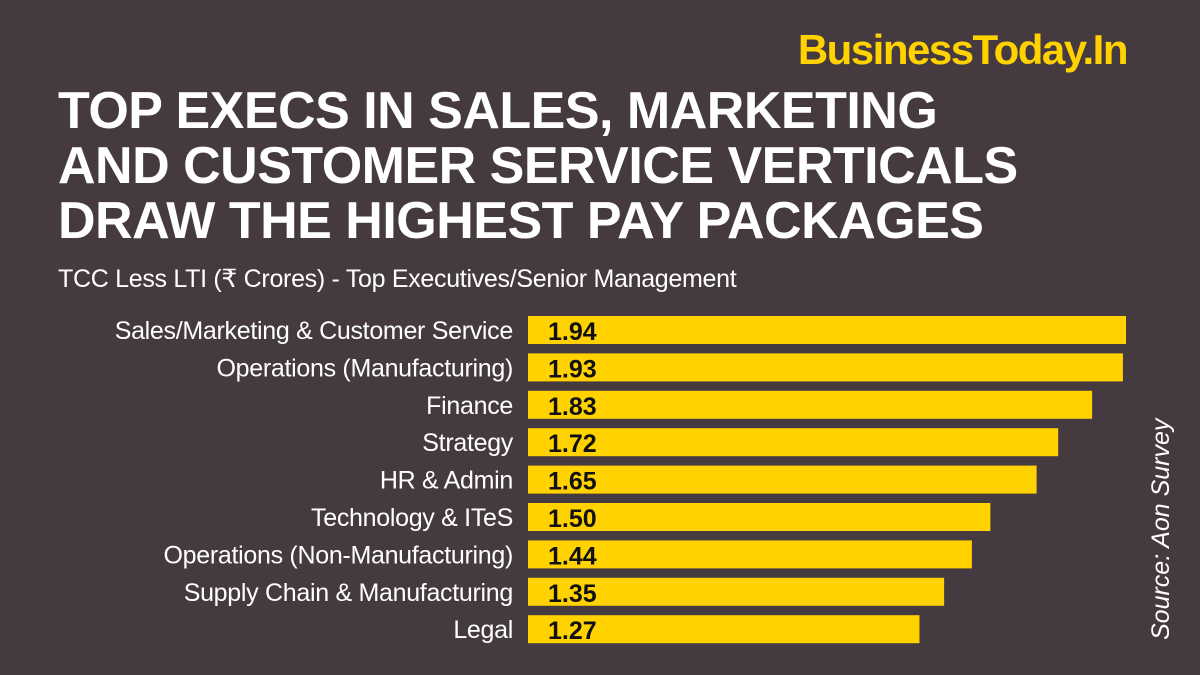 This screenshot has height=675, width=1200. Describe the element at coordinates (468, 443) in the screenshot. I see `category-label: Strategy` at that location.